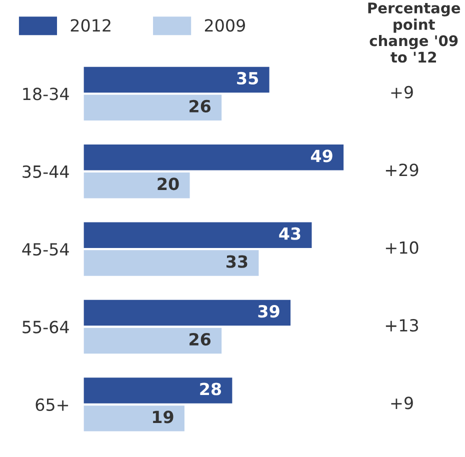 The width and height of the screenshot is (465, 457). What do you see at coordinates (90, 25) in the screenshot?
I see `legend-label: 2012` at bounding box center [90, 25].